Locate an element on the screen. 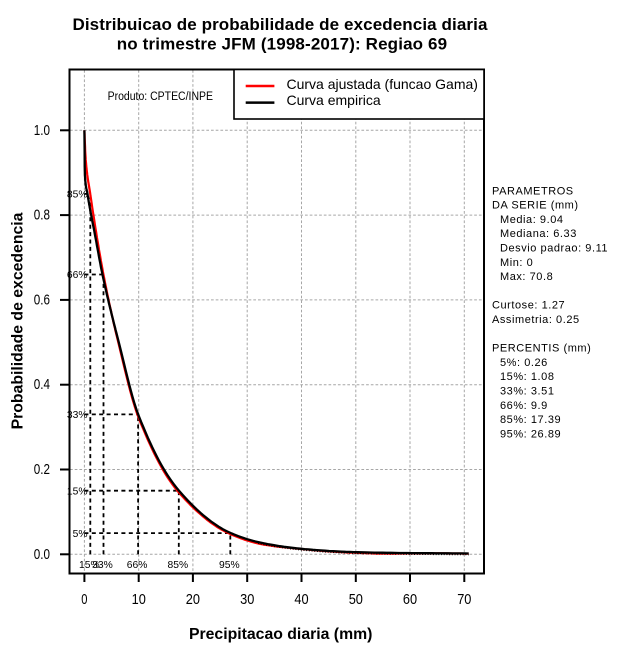 The height and width of the screenshot is (660, 640). svg-text: 40 is located at coordinates (301, 599).